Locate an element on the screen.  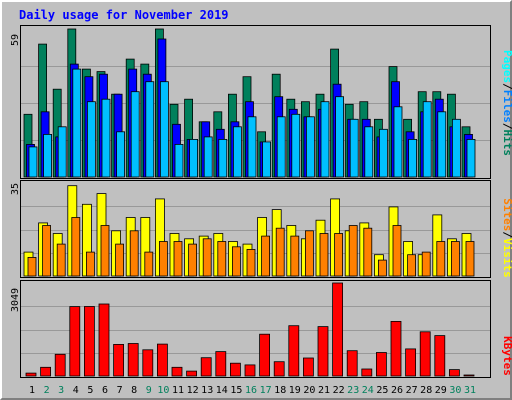
x-label-day-8: 8 is located at coordinates (134, 390).